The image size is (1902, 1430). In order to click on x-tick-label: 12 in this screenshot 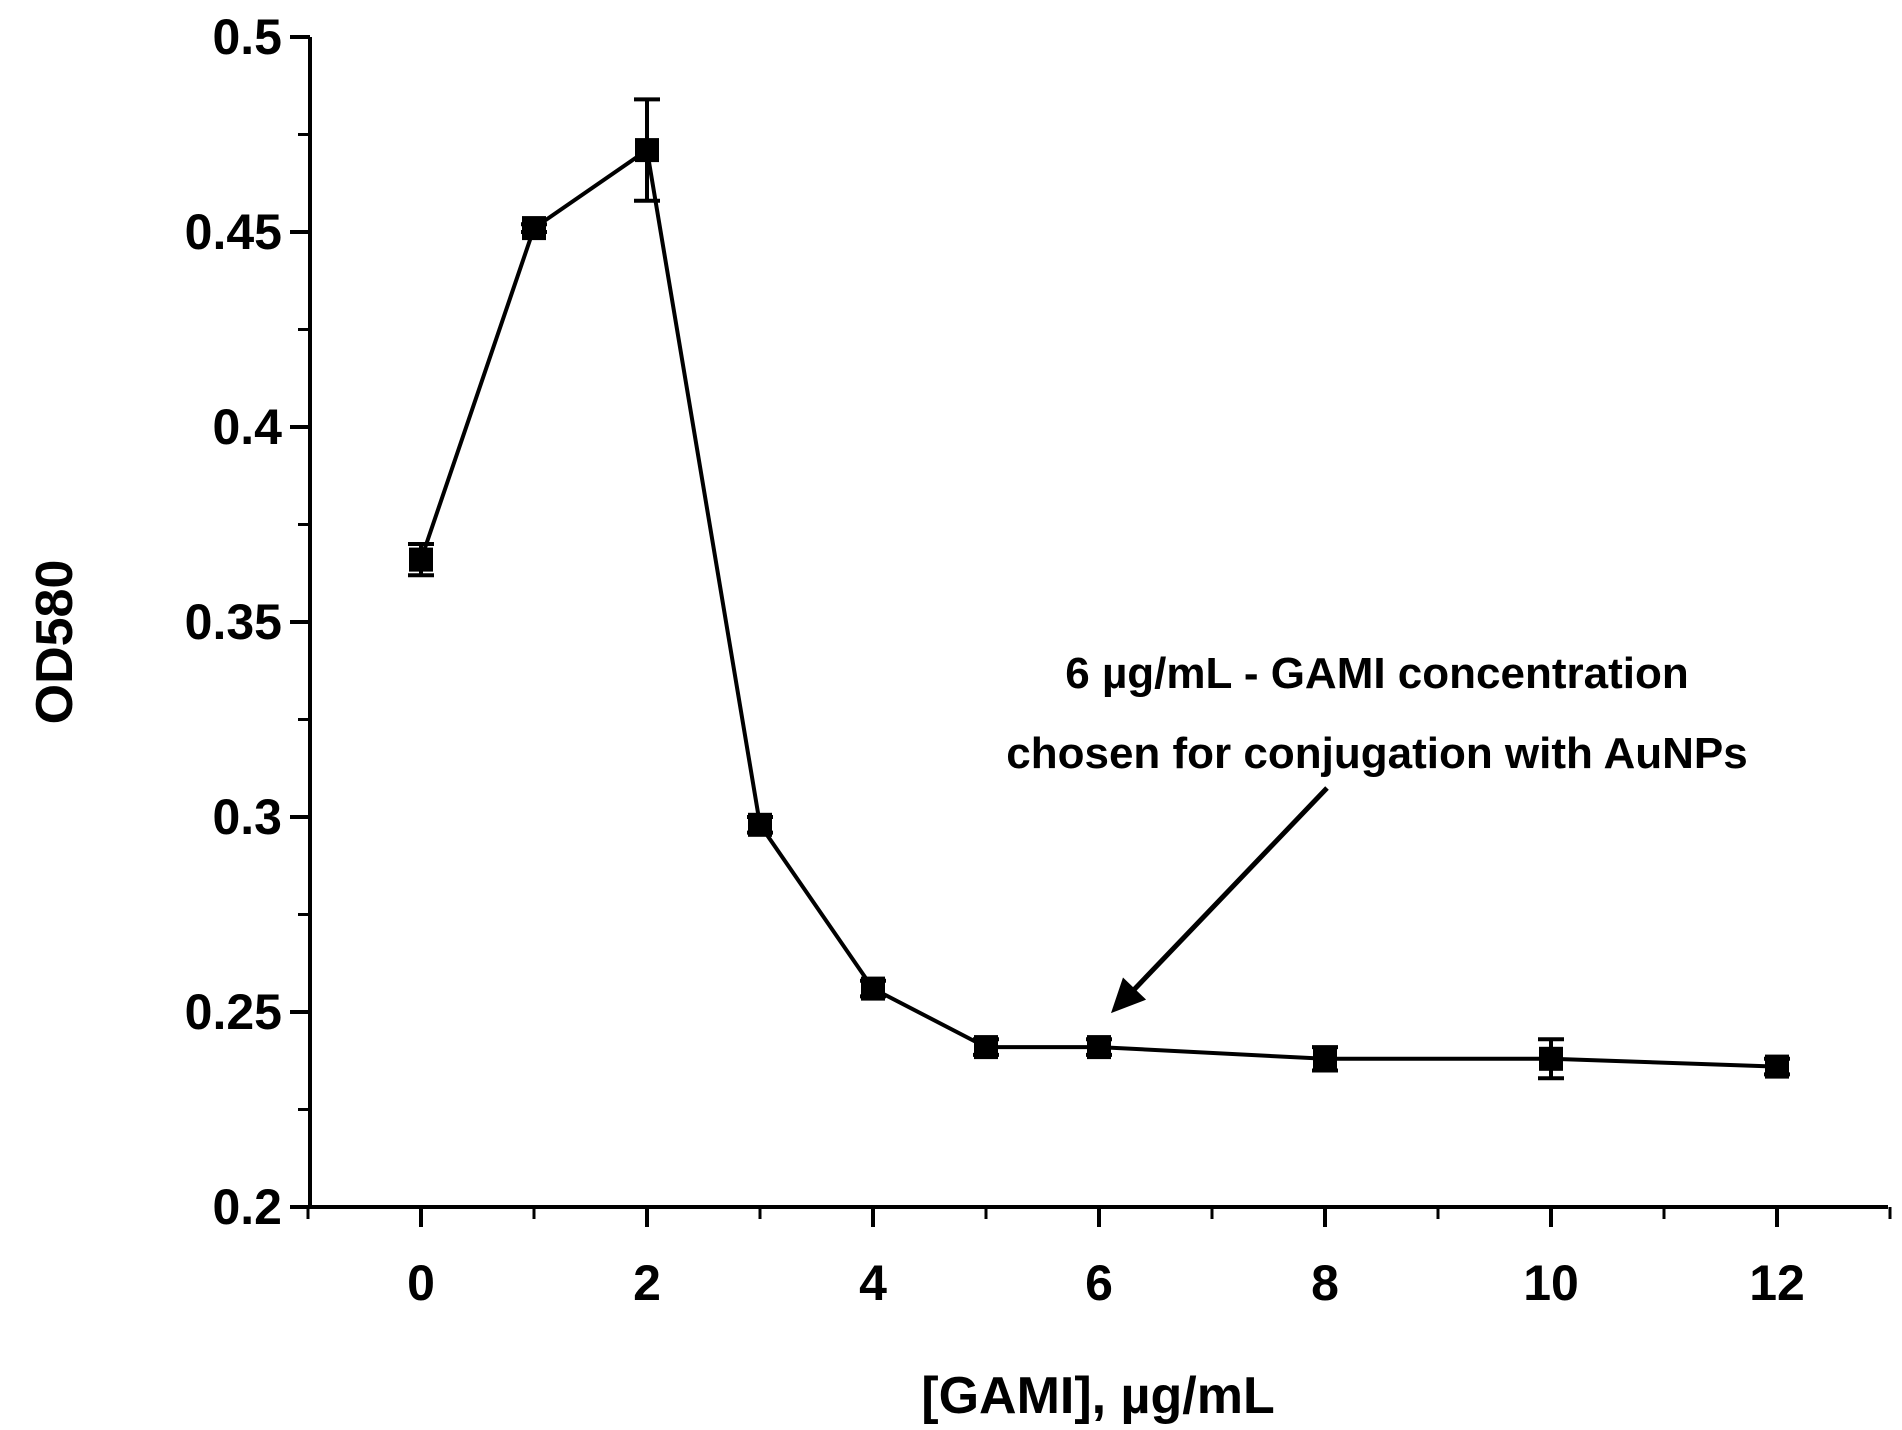, I will do `click(1777, 1283)`.